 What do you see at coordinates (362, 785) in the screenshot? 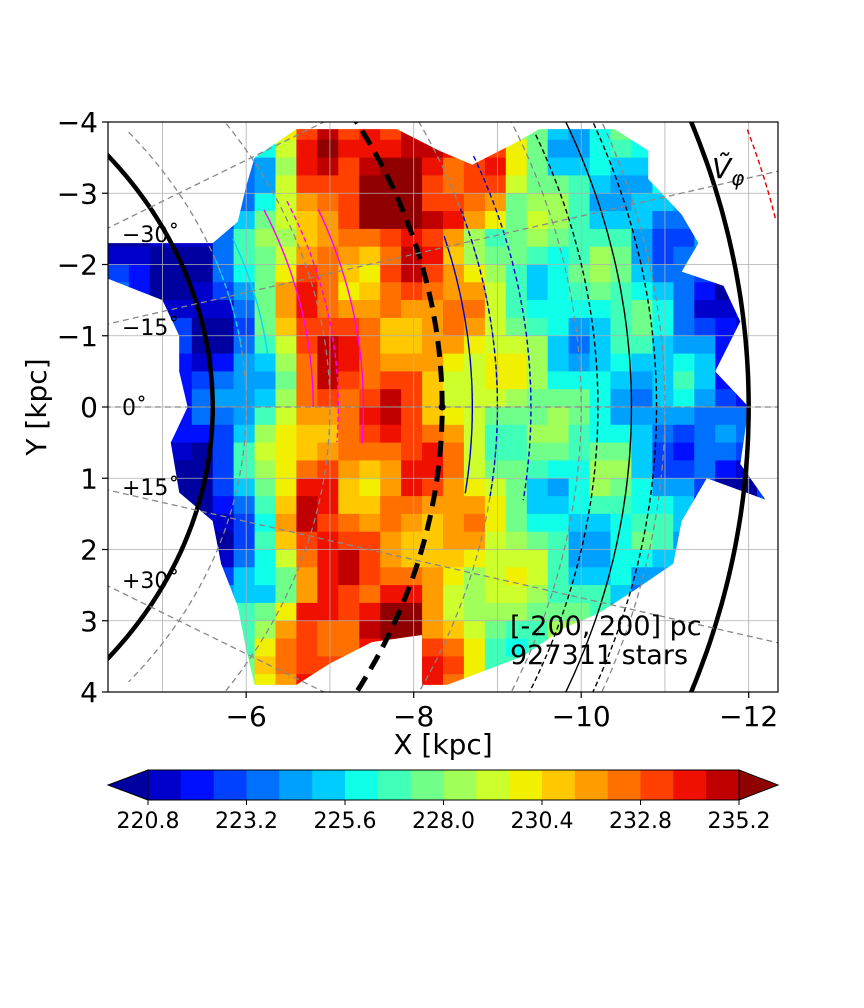
I see `colorbar-segment` at bounding box center [362, 785].